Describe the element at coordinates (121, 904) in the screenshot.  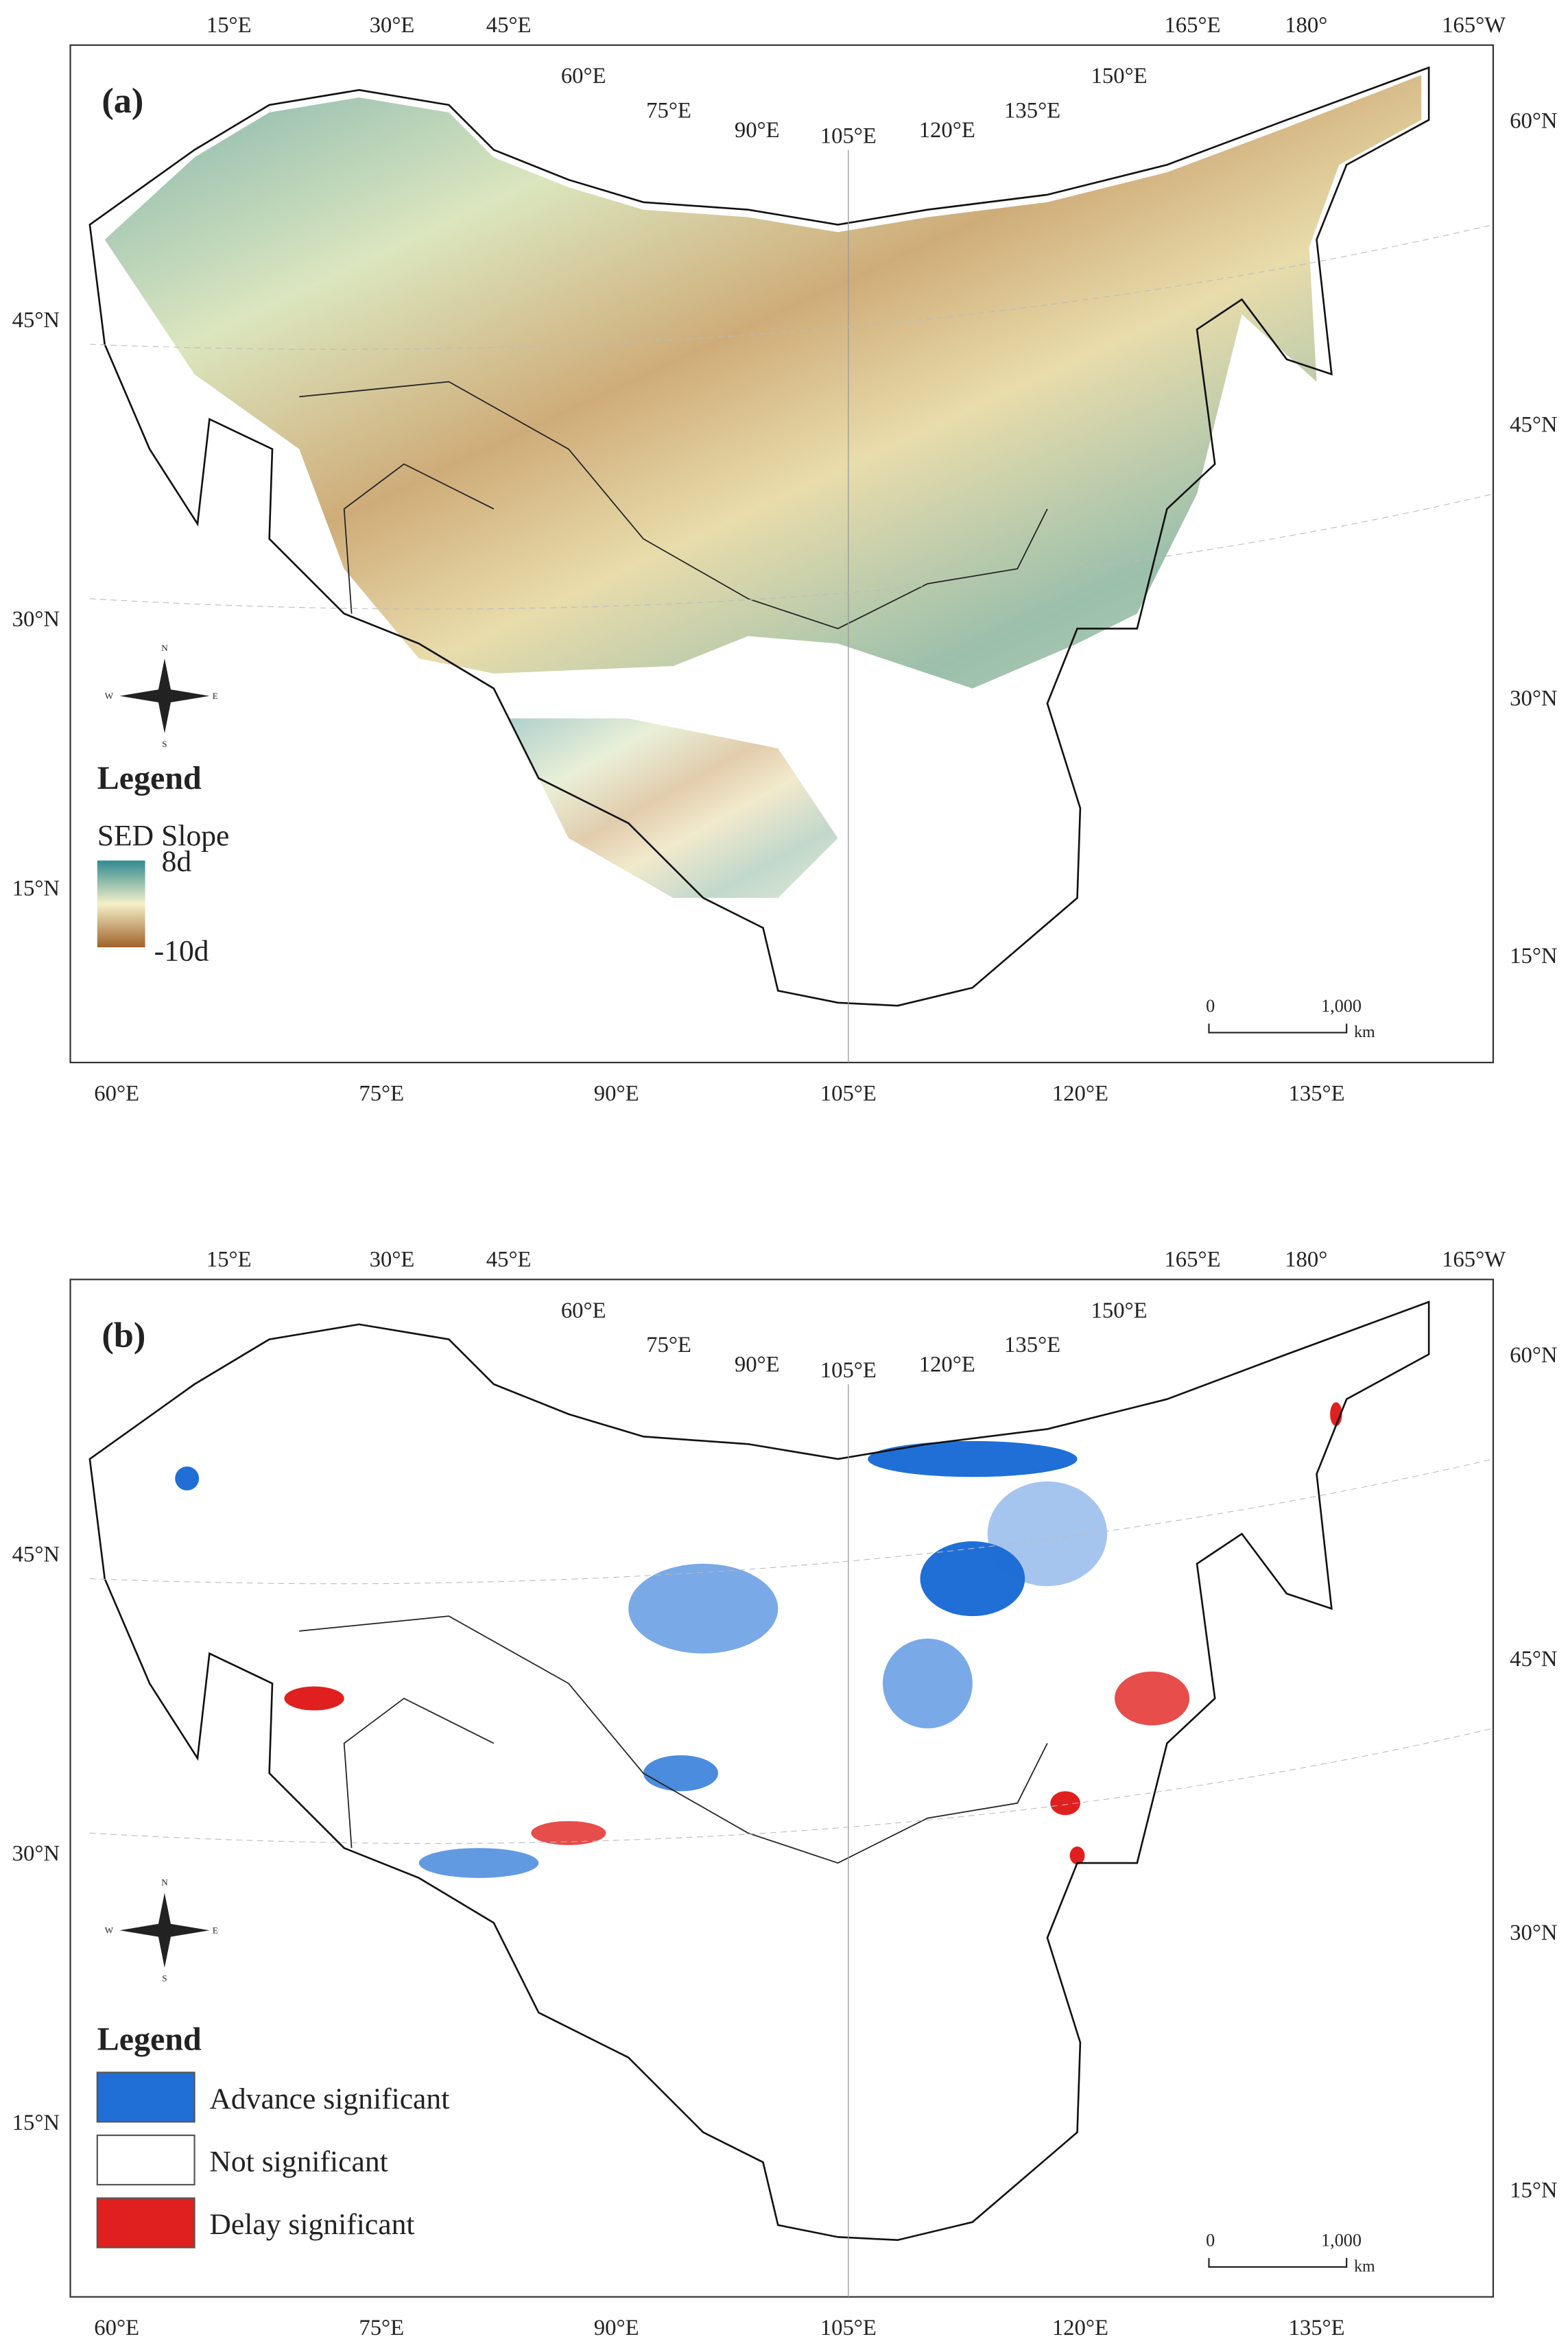
I see `legend-ramp` at that location.